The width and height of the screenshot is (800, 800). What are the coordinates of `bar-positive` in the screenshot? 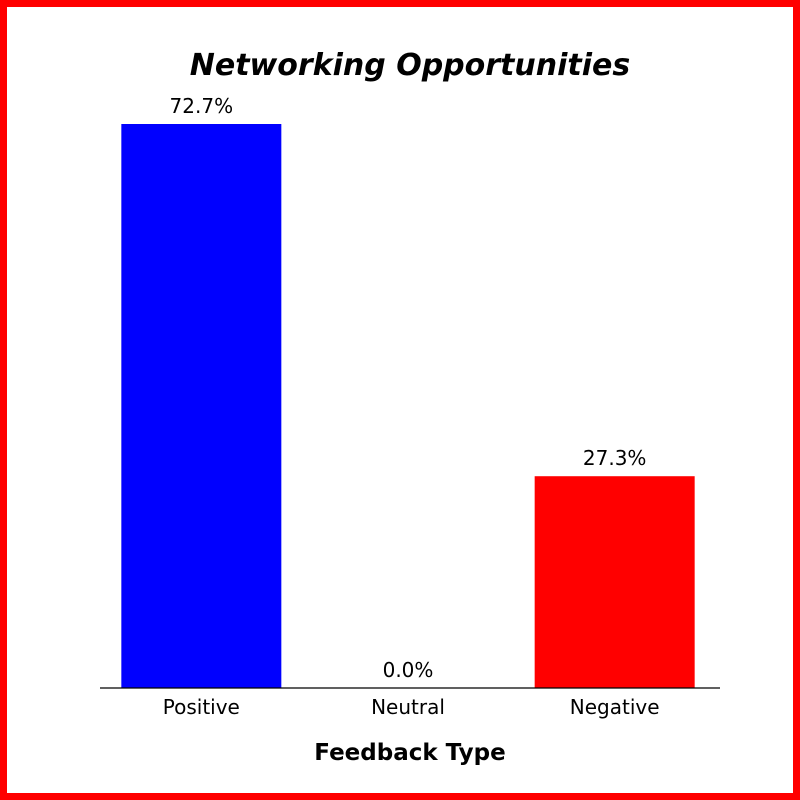 It's located at (201, 406).